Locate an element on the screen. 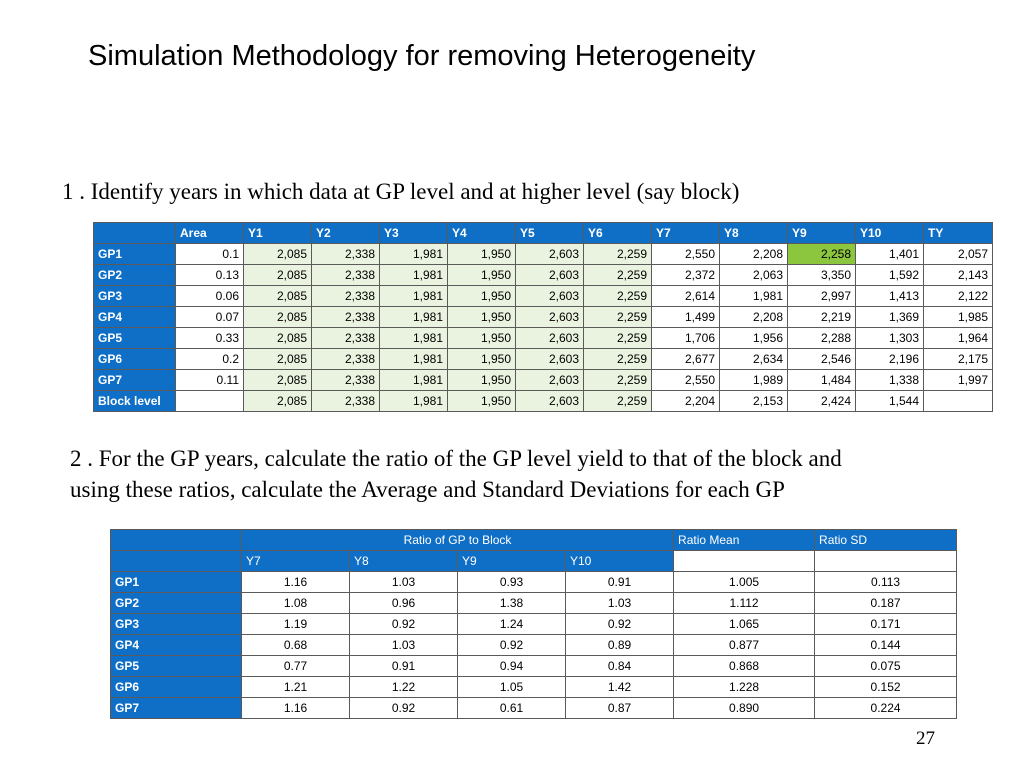 This screenshot has width=1024, height=768. table-cell: 0.152 is located at coordinates (886, 687).